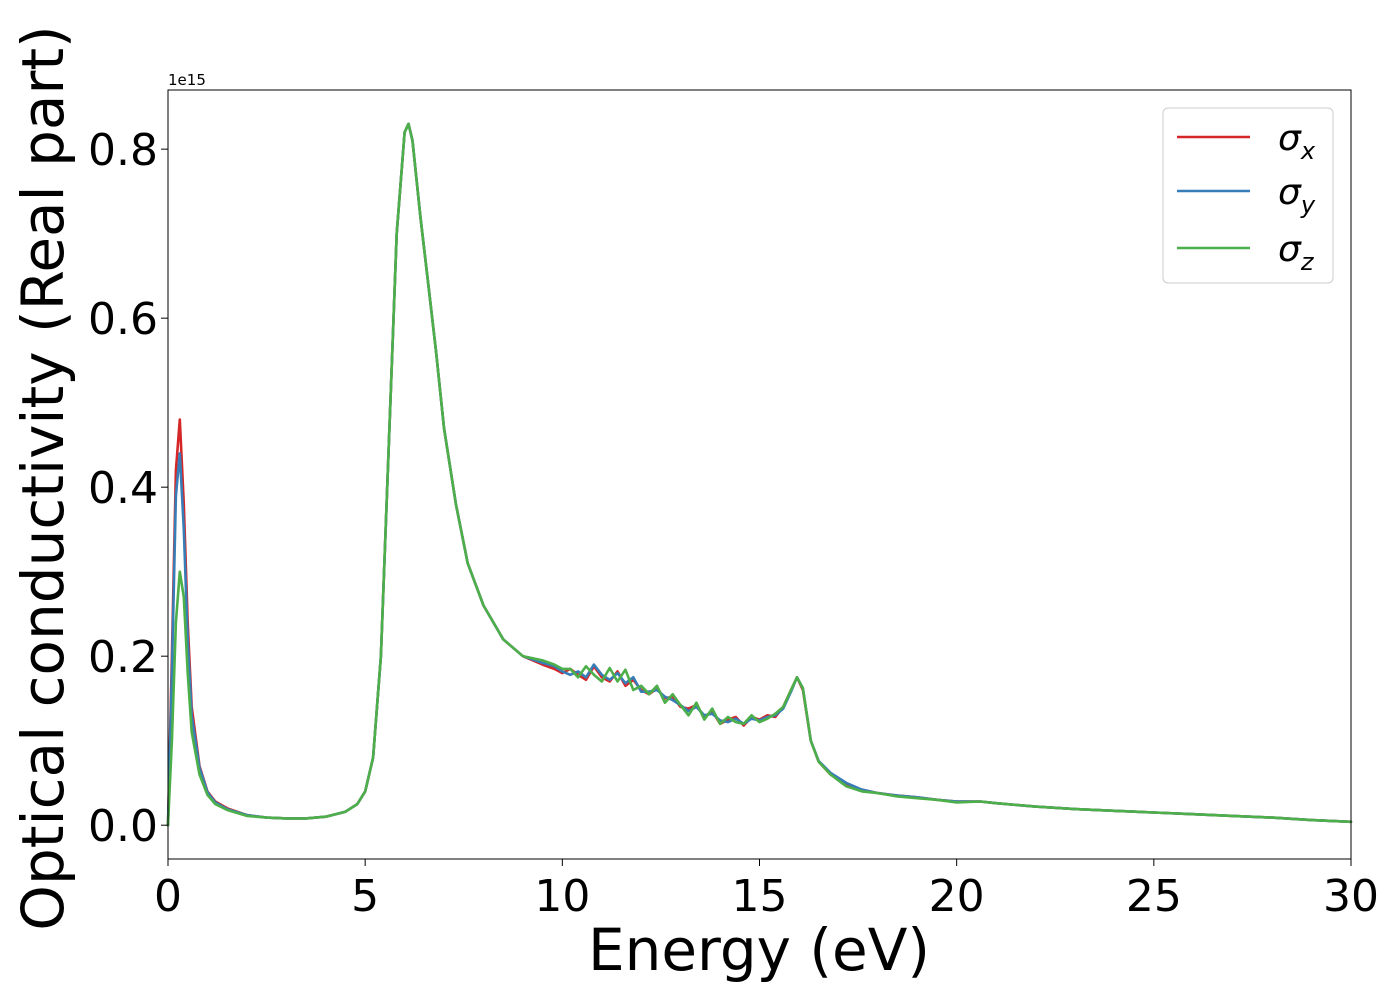 The width and height of the screenshot is (1400, 1000). I want to click on y-tick-label: 0.2, so click(123, 657).